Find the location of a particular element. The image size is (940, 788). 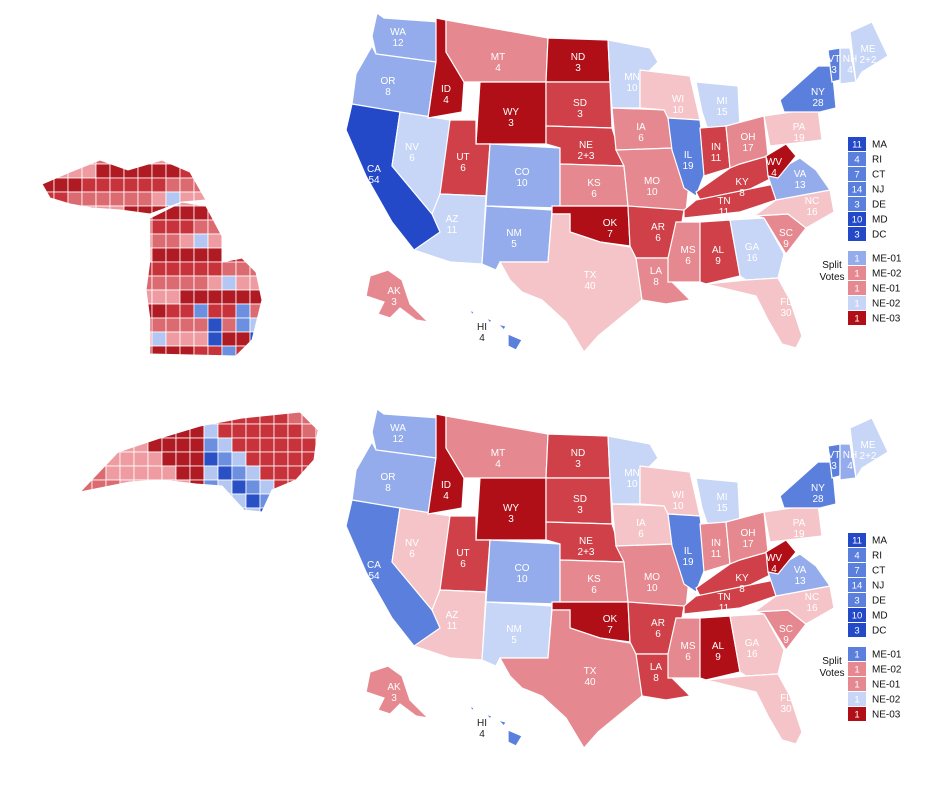

legend-electoral-votes: 3 is located at coordinates (856, 601).